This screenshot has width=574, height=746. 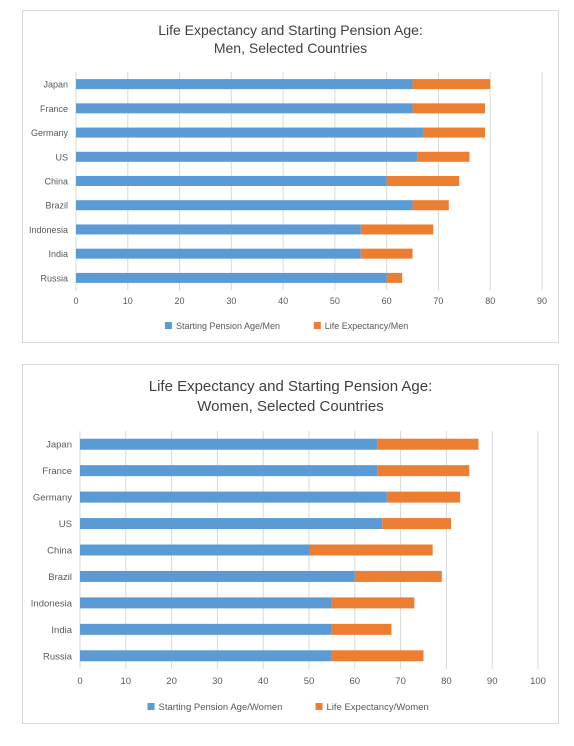 I want to click on legend-label: Life Expectancy/Men, so click(x=367, y=326).